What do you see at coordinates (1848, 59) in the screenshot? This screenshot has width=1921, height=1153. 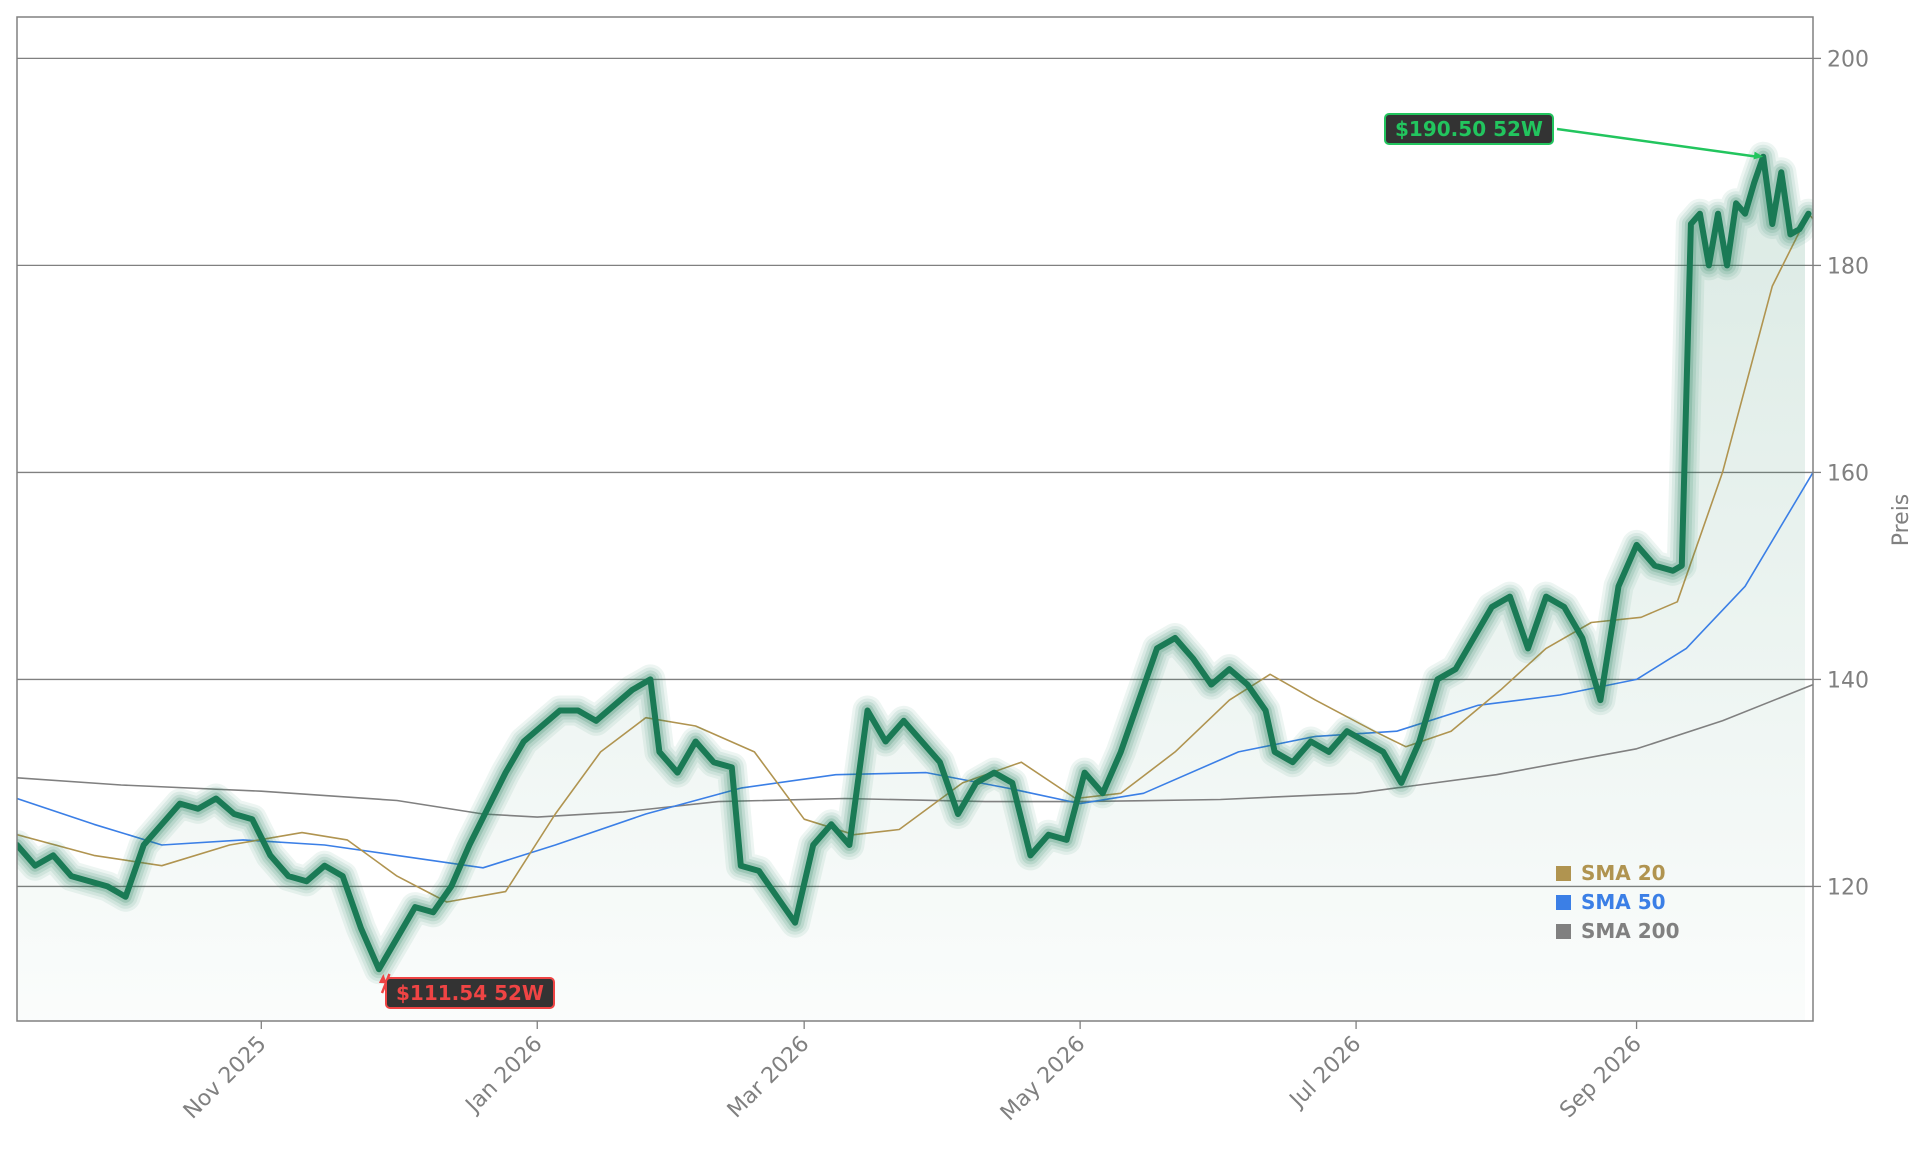 I see `y-tick-label: 200` at bounding box center [1848, 59].